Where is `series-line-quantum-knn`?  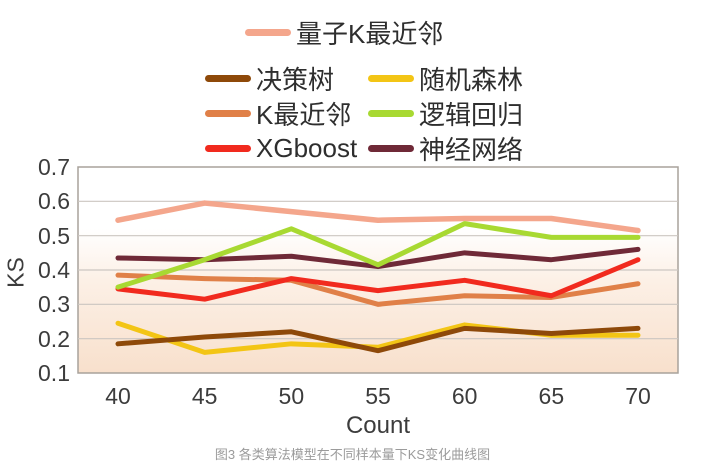 series-line-quantum-knn is located at coordinates (378, 217).